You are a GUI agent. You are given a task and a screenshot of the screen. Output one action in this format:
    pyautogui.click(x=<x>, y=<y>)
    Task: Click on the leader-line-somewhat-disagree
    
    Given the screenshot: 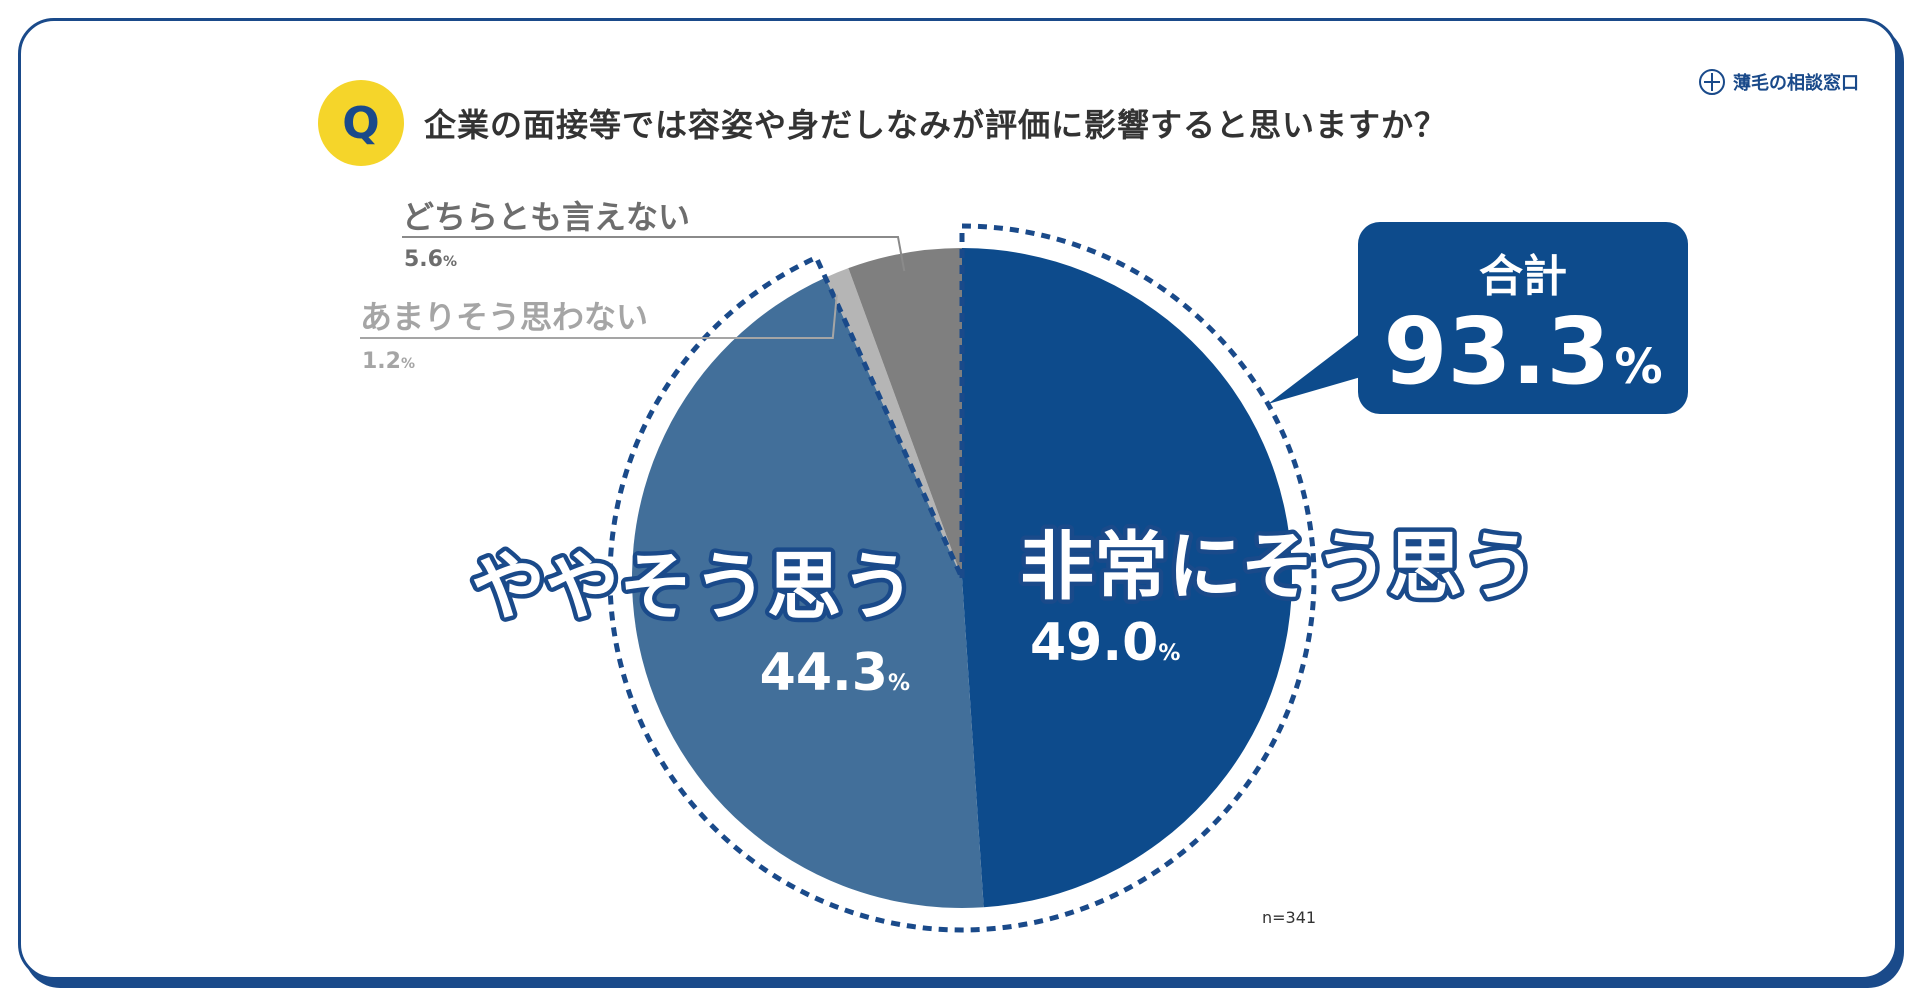 What is the action you would take?
    pyautogui.click(x=599, y=316)
    